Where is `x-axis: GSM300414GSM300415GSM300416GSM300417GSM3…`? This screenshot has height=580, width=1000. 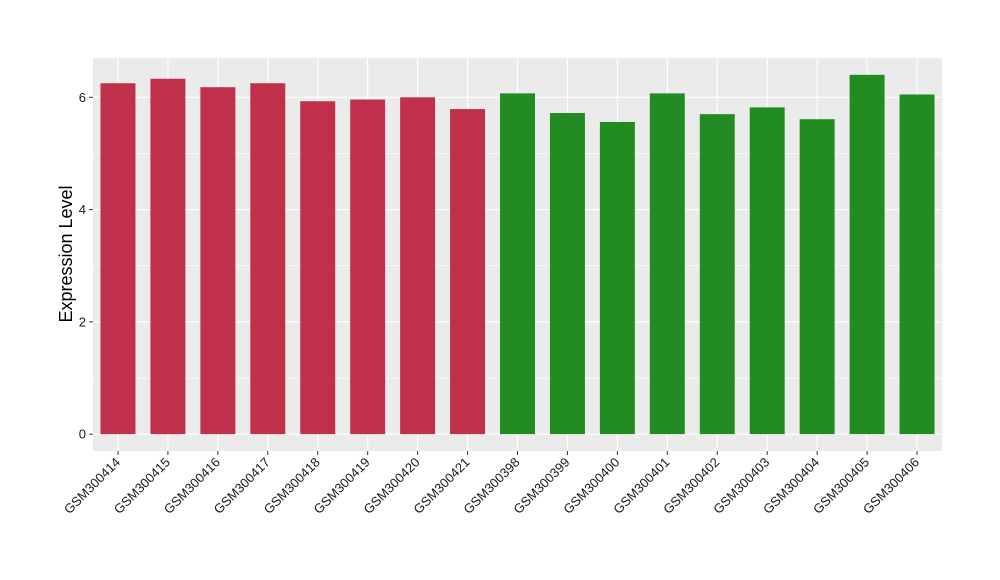 x-axis: GSM300414GSM300415GSM300416GSM300417GSM3… is located at coordinates (491, 484).